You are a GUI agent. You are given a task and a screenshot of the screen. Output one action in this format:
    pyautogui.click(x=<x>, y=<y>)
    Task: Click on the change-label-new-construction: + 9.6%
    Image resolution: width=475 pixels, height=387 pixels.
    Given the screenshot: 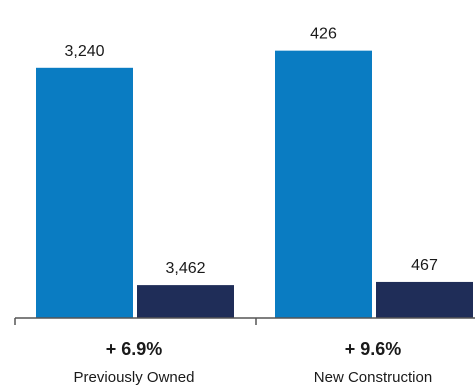 What is the action you would take?
    pyautogui.click(x=373, y=349)
    